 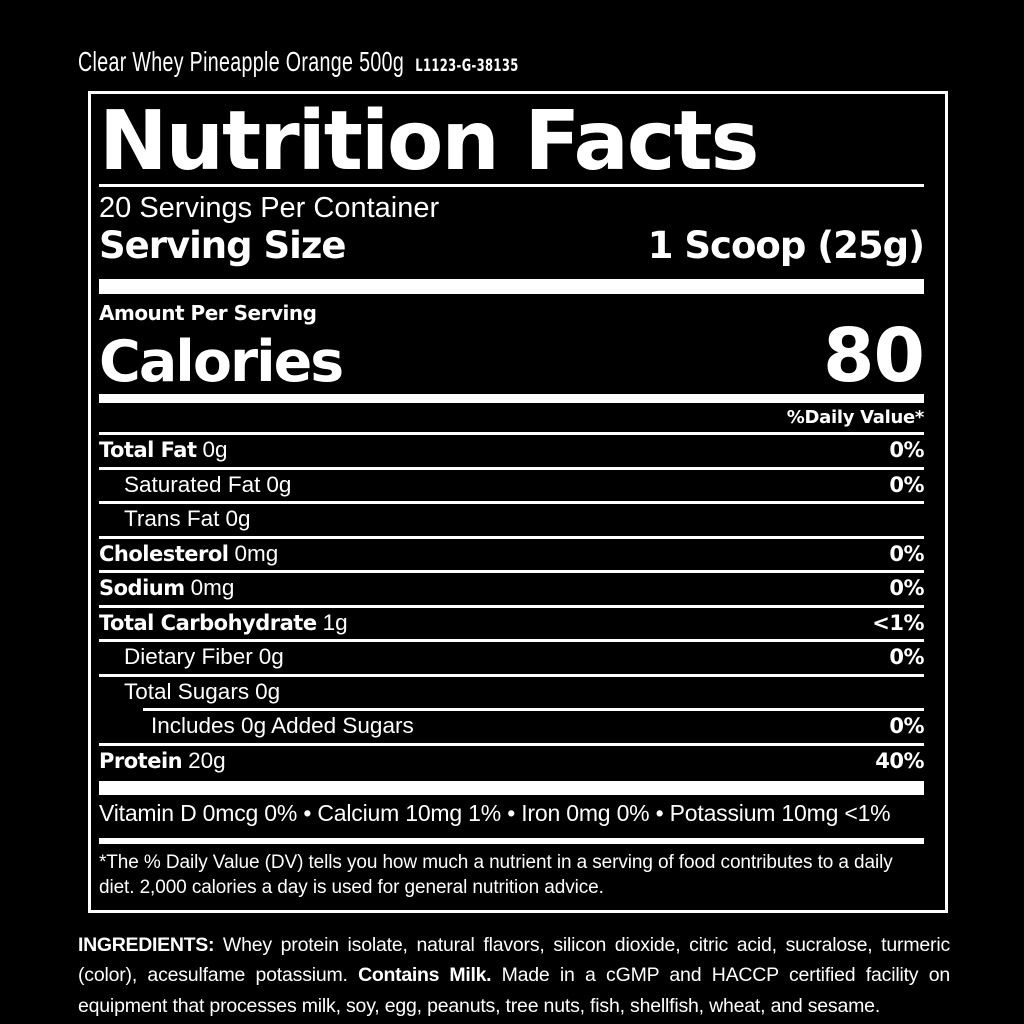 I want to click on nutrient-name: Total Carbohydrate 1g, so click(x=223, y=622).